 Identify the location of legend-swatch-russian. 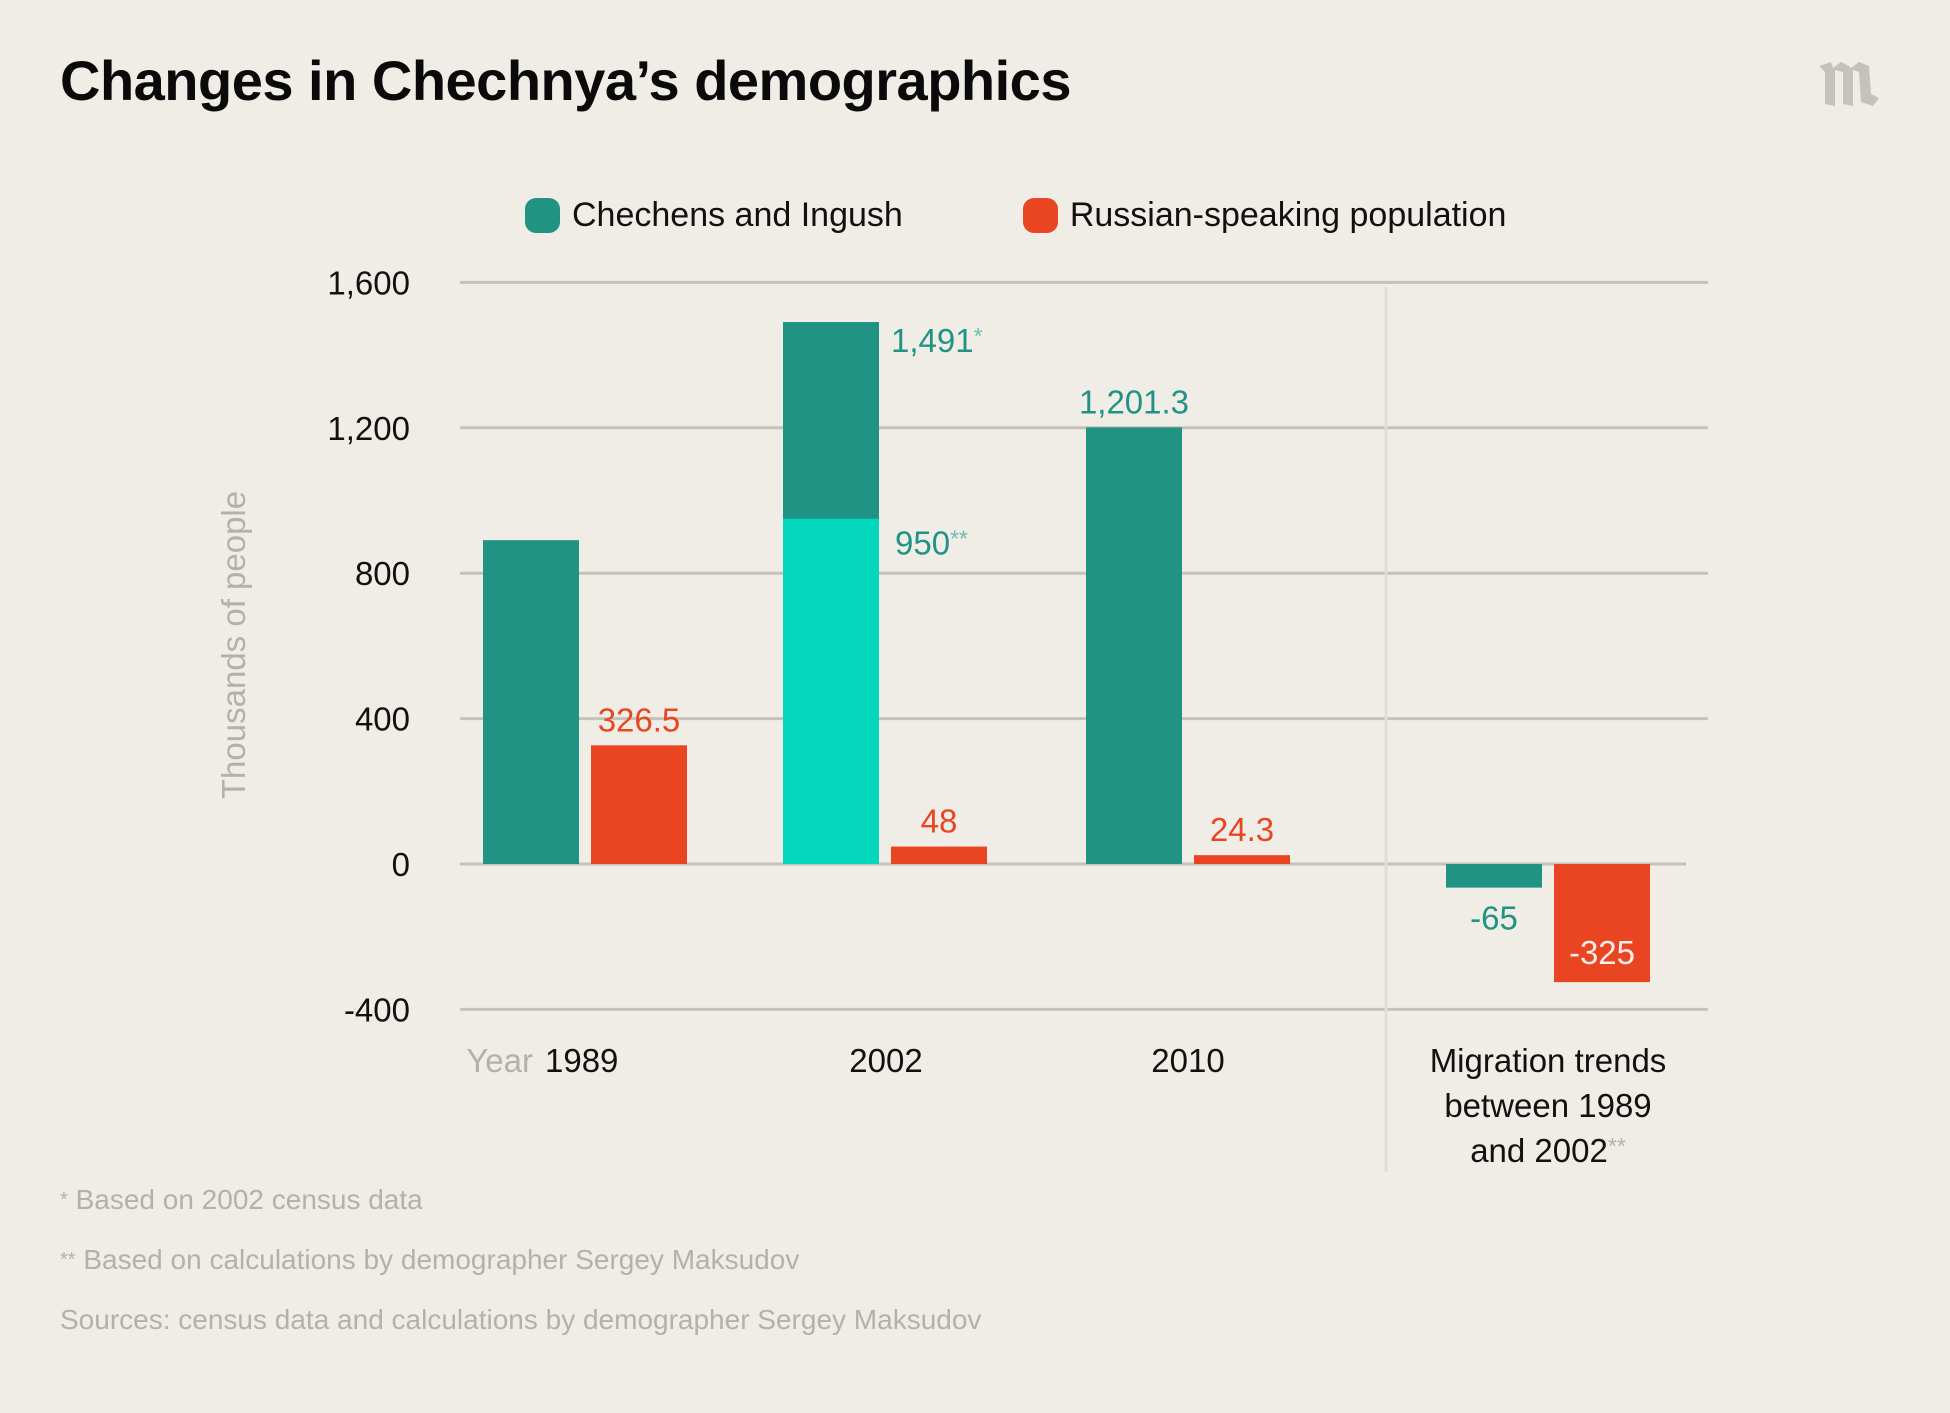
(1040, 215).